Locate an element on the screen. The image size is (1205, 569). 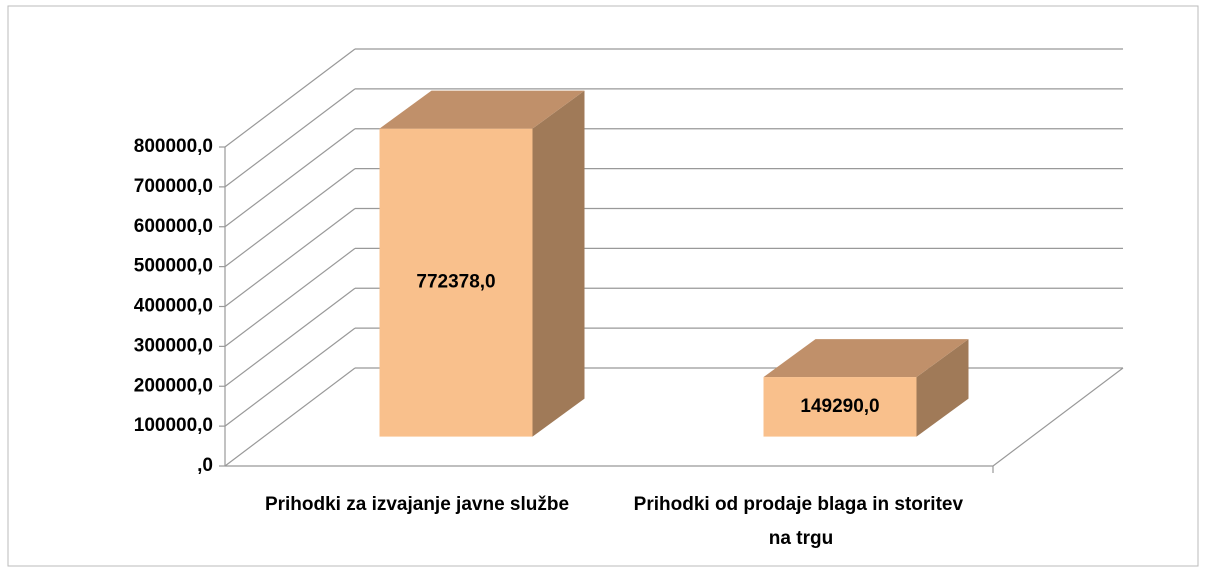
data-label: 149290,0 is located at coordinates (839, 406).